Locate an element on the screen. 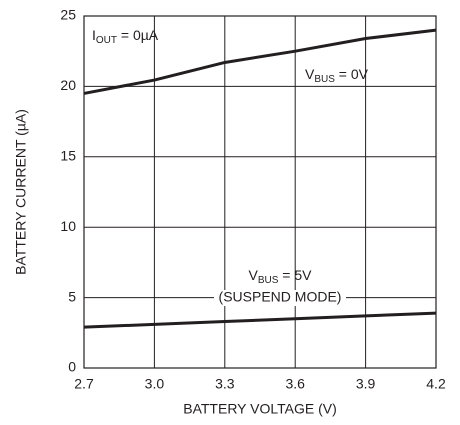 The height and width of the screenshot is (425, 460). x-tick-label: 3.6 is located at coordinates (295, 384).